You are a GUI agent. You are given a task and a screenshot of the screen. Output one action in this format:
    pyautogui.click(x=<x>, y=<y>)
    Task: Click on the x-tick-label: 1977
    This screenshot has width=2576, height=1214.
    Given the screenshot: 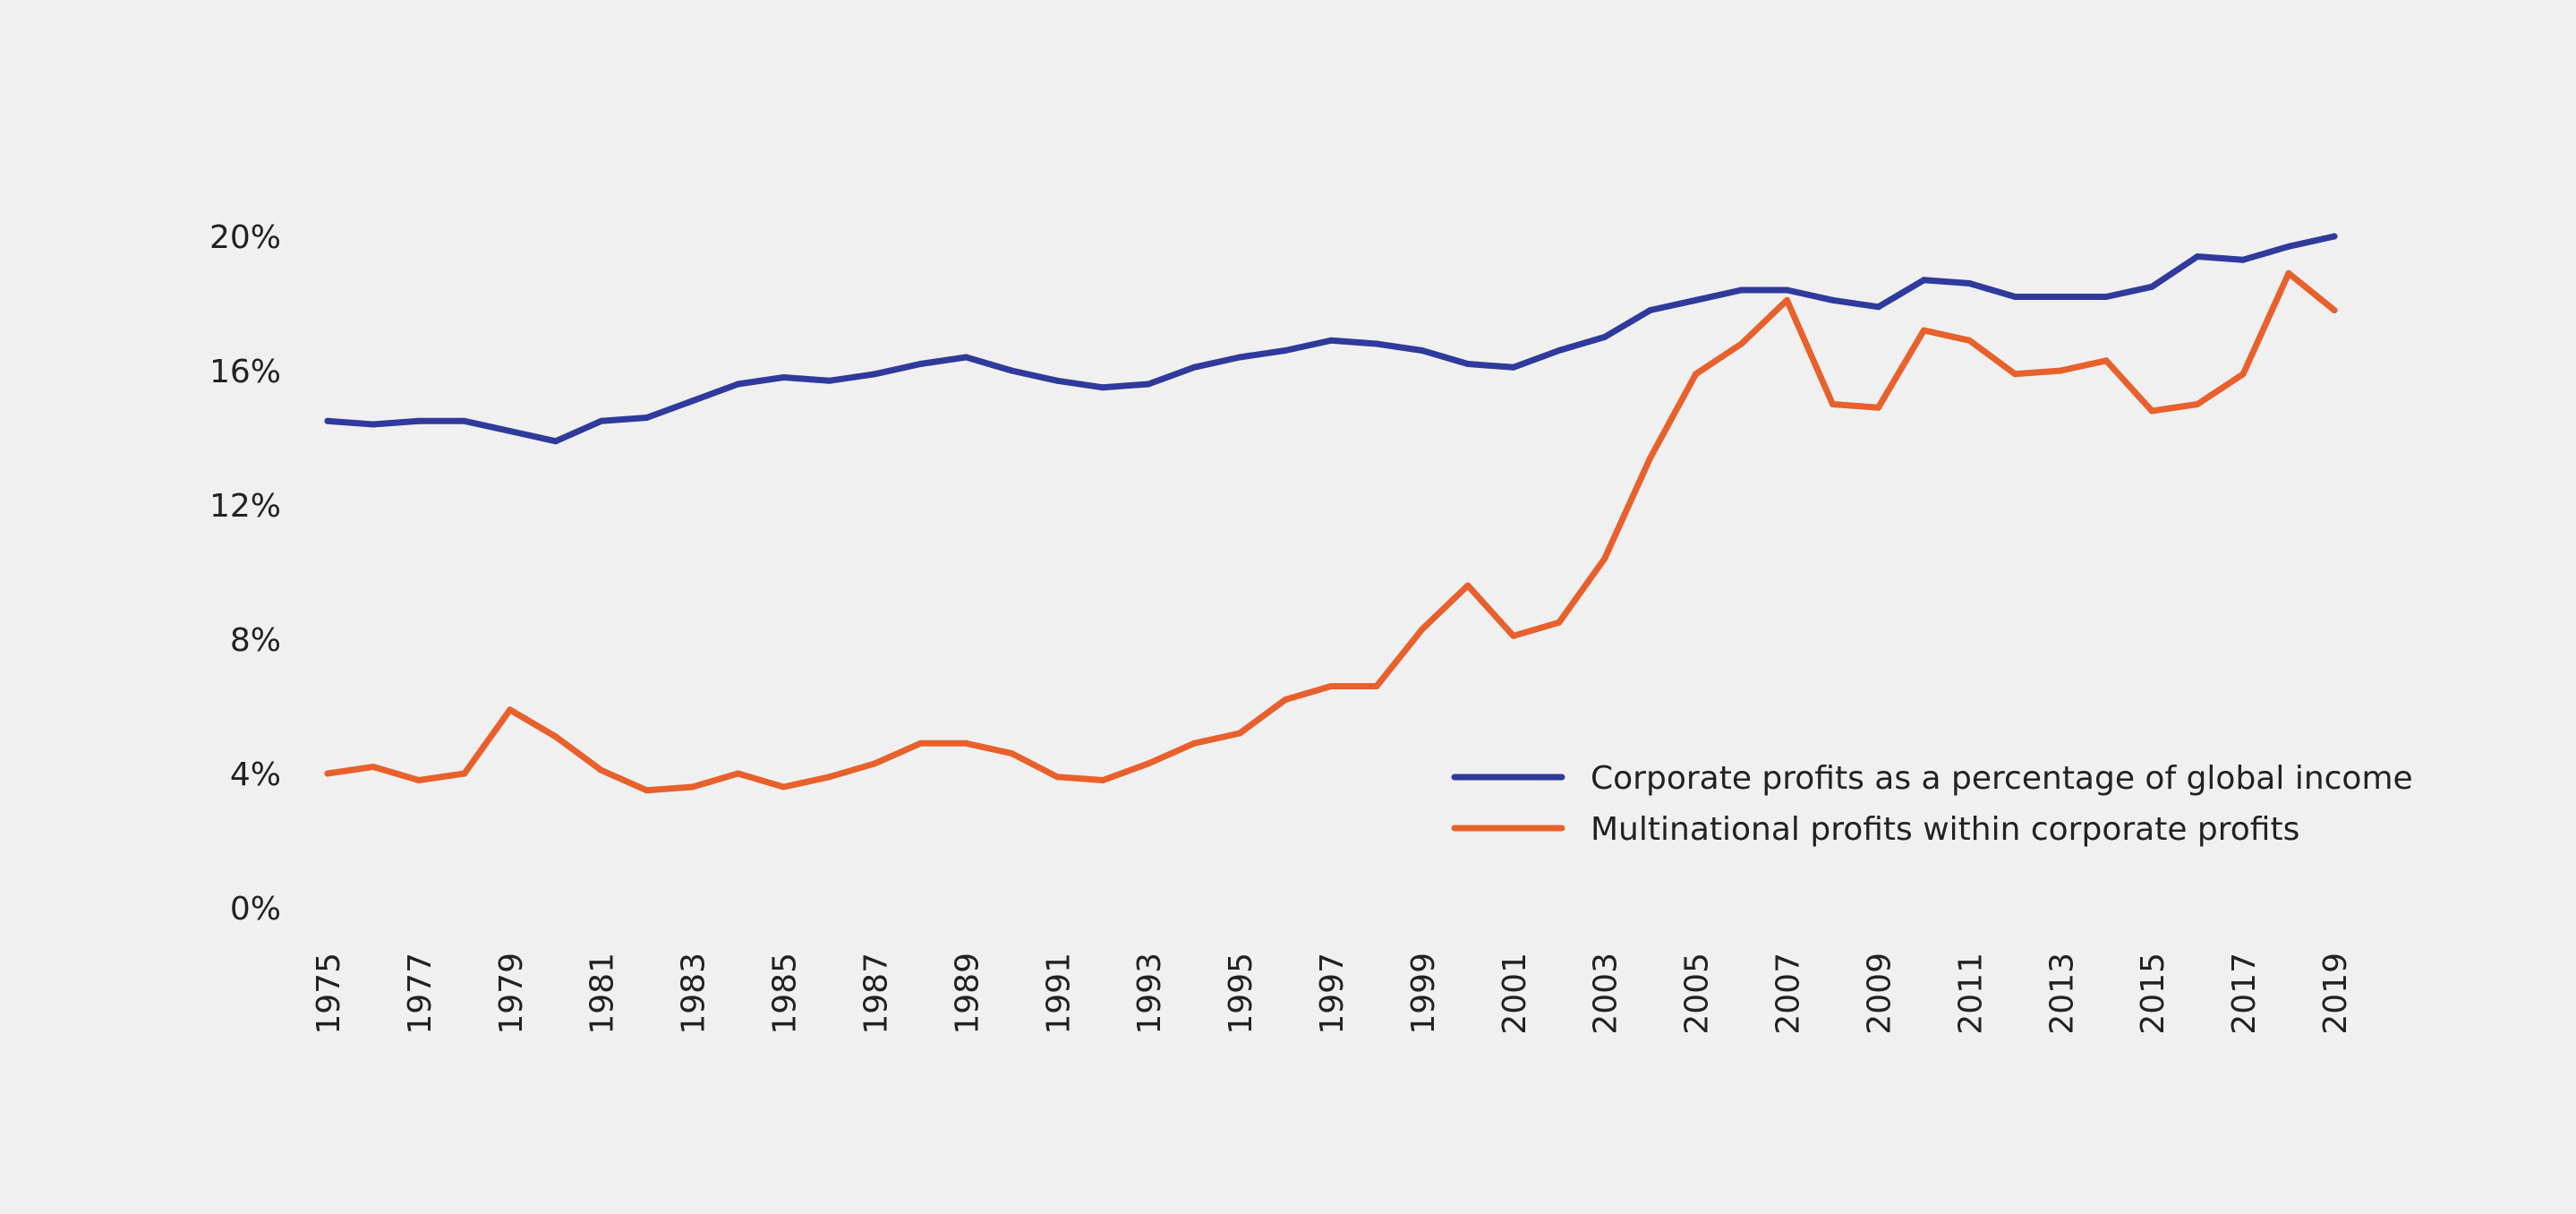 What is the action you would take?
    pyautogui.click(x=420, y=994)
    